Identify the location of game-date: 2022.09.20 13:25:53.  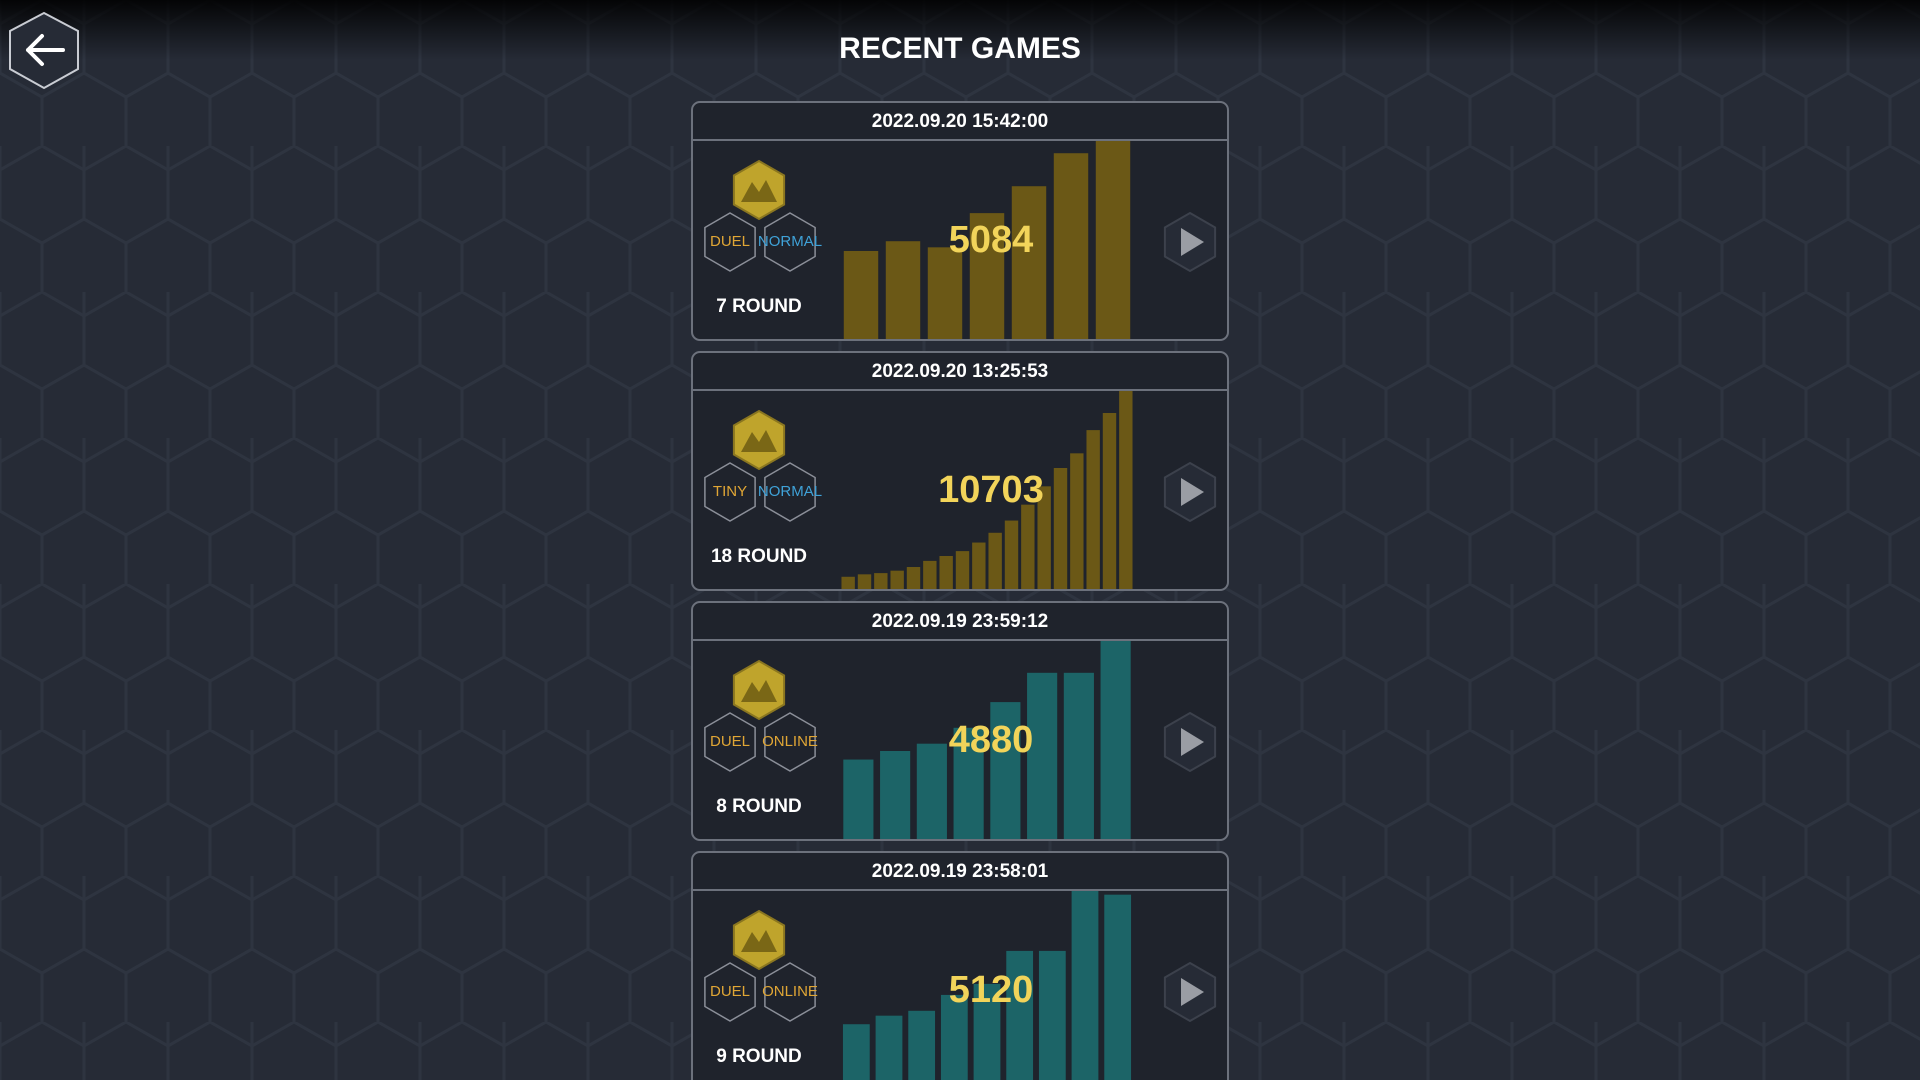
(960, 371).